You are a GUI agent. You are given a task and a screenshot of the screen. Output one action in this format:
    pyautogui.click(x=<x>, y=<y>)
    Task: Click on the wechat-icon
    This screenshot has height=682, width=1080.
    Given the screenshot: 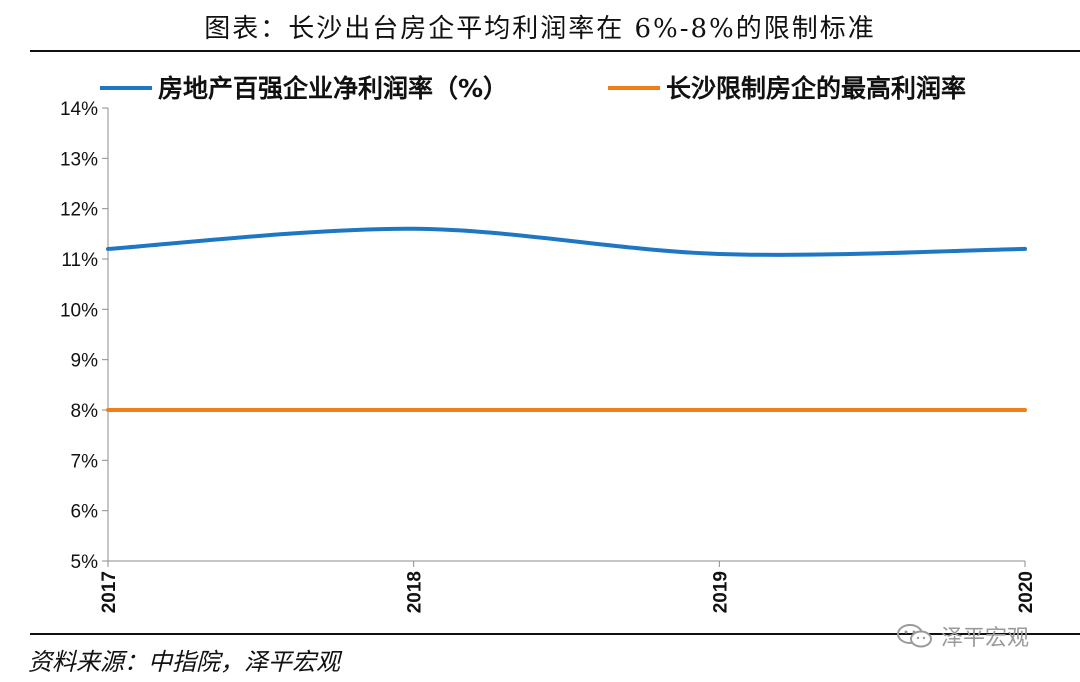 What is the action you would take?
    pyautogui.click(x=914, y=636)
    